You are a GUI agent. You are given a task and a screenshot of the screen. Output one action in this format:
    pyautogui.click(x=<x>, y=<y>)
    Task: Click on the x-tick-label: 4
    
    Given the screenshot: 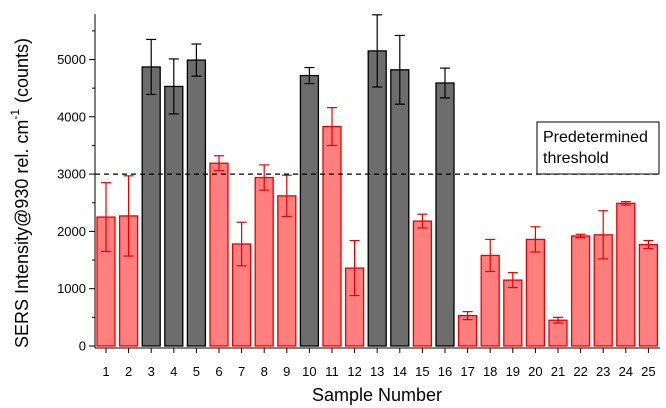 What is the action you would take?
    pyautogui.click(x=173, y=371)
    